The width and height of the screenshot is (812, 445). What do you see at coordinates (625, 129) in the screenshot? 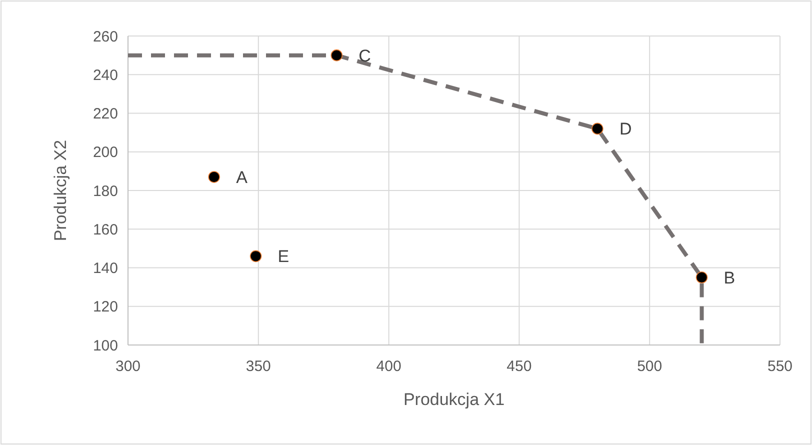
I see `annotation: D` at bounding box center [625, 129].